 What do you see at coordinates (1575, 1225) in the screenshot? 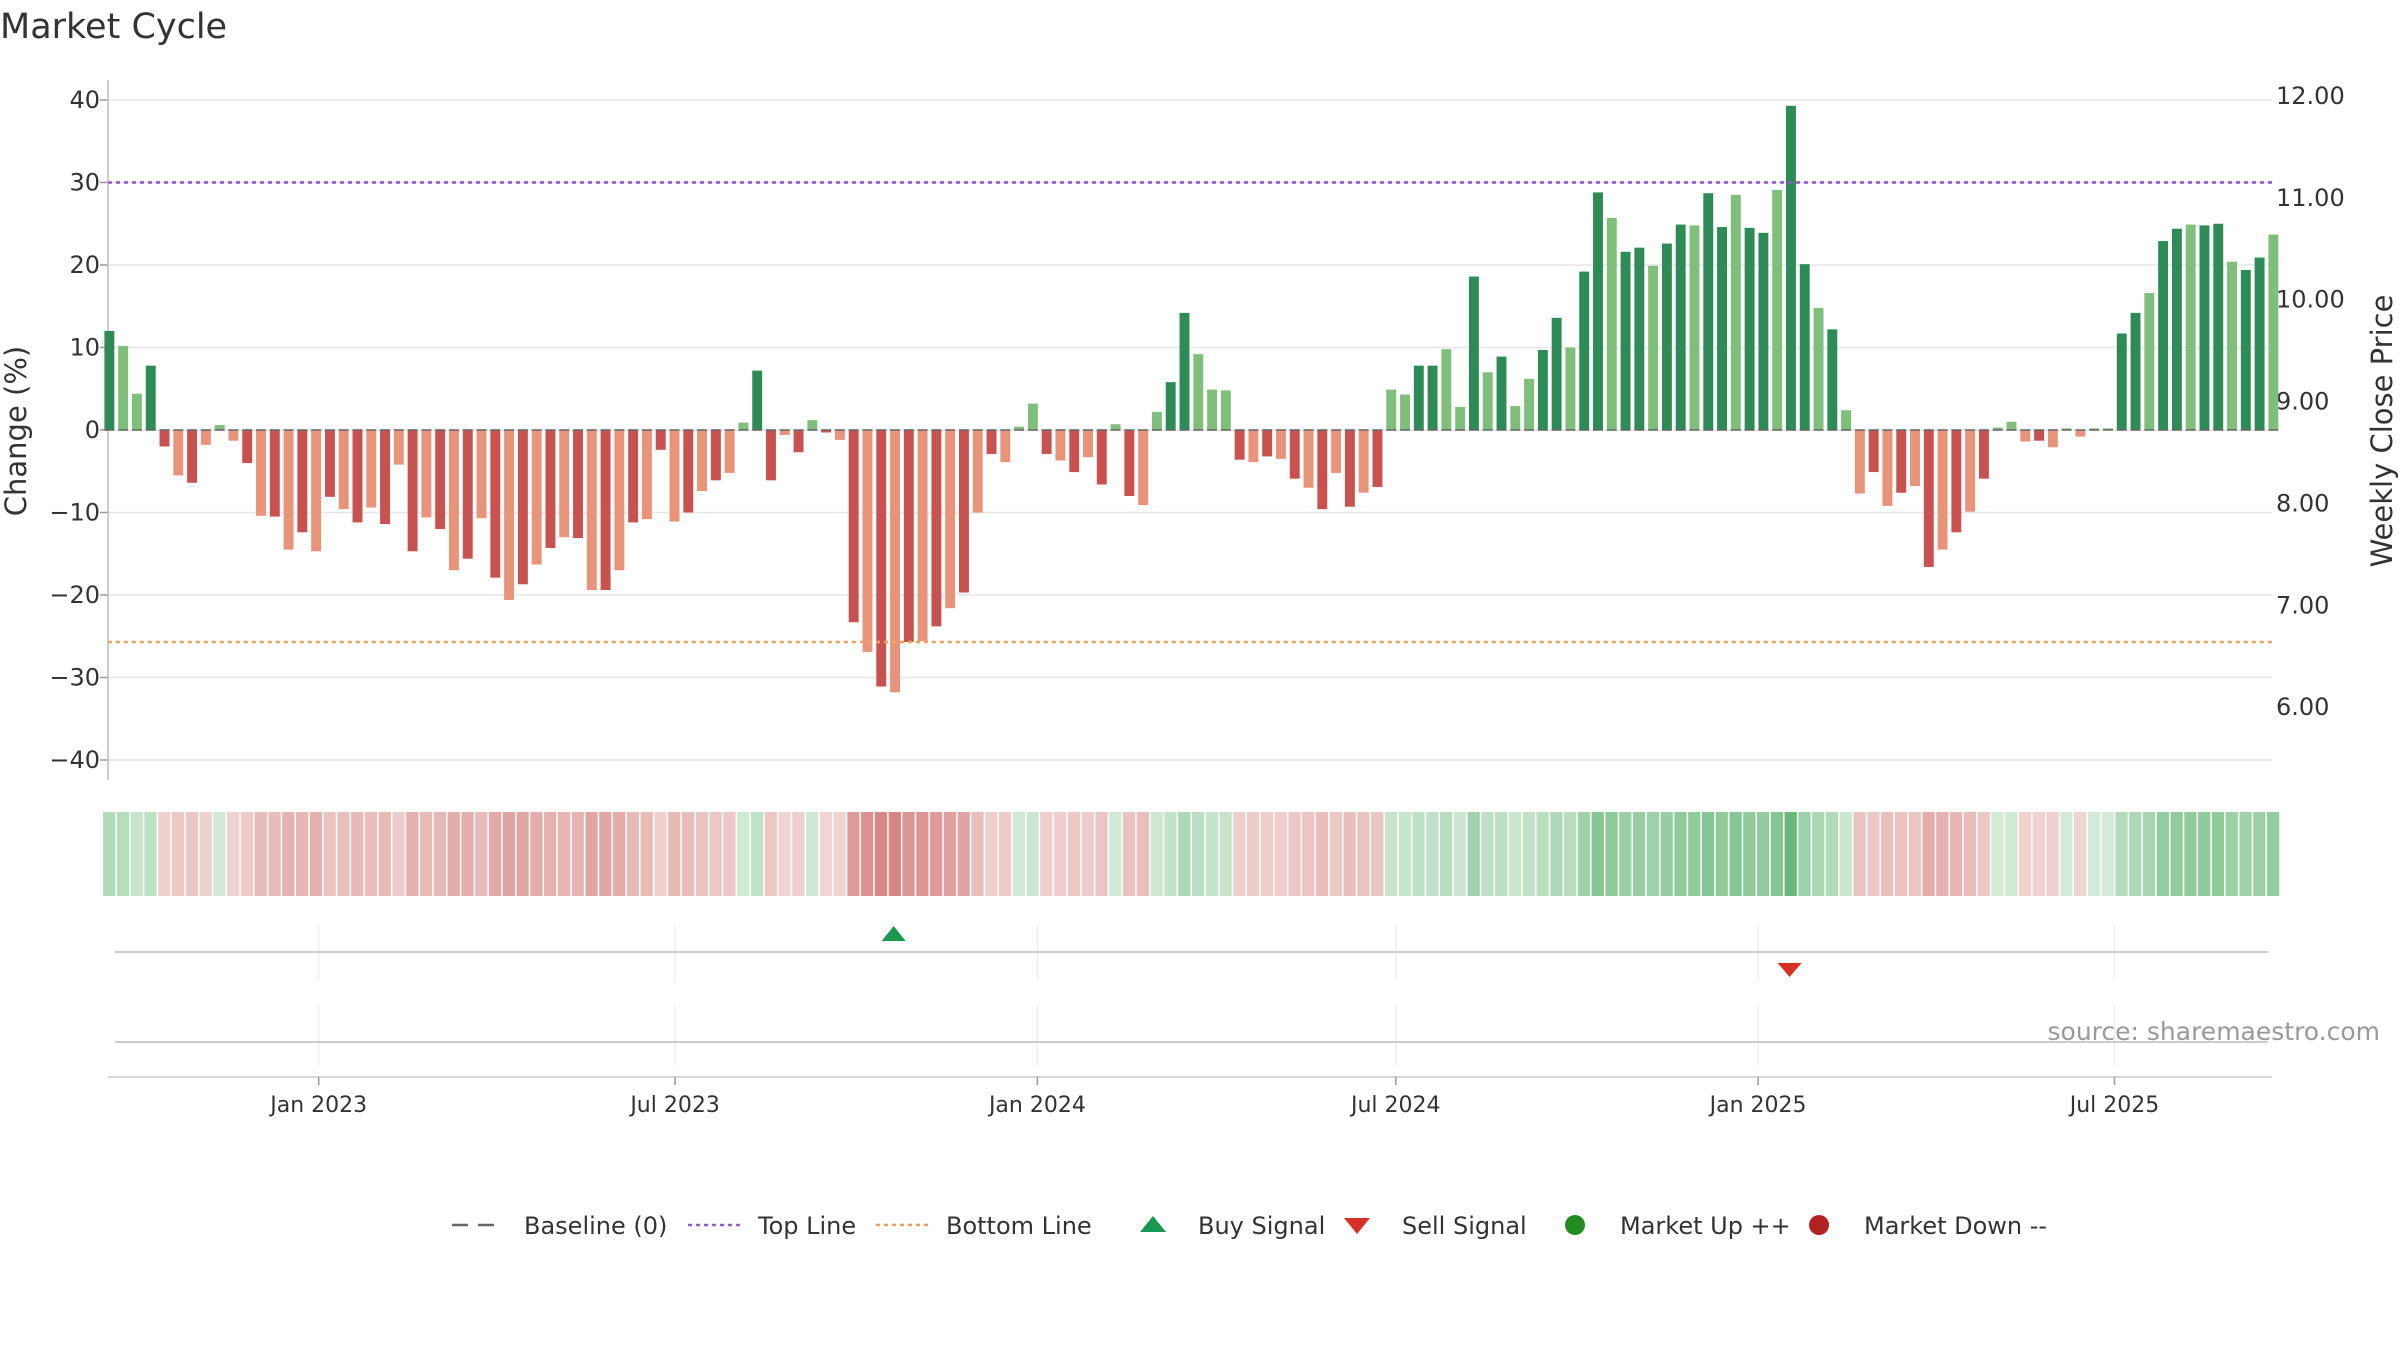
I see `legend-swatch-circle` at bounding box center [1575, 1225].